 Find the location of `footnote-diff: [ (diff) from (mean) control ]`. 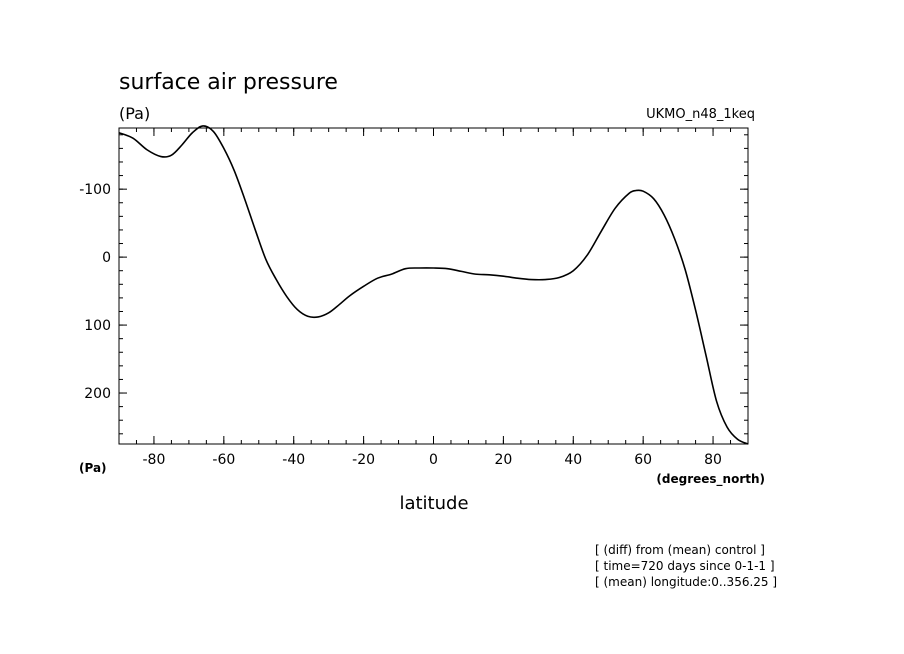

footnote-diff: [ (diff) from (mean) control ] is located at coordinates (680, 550).